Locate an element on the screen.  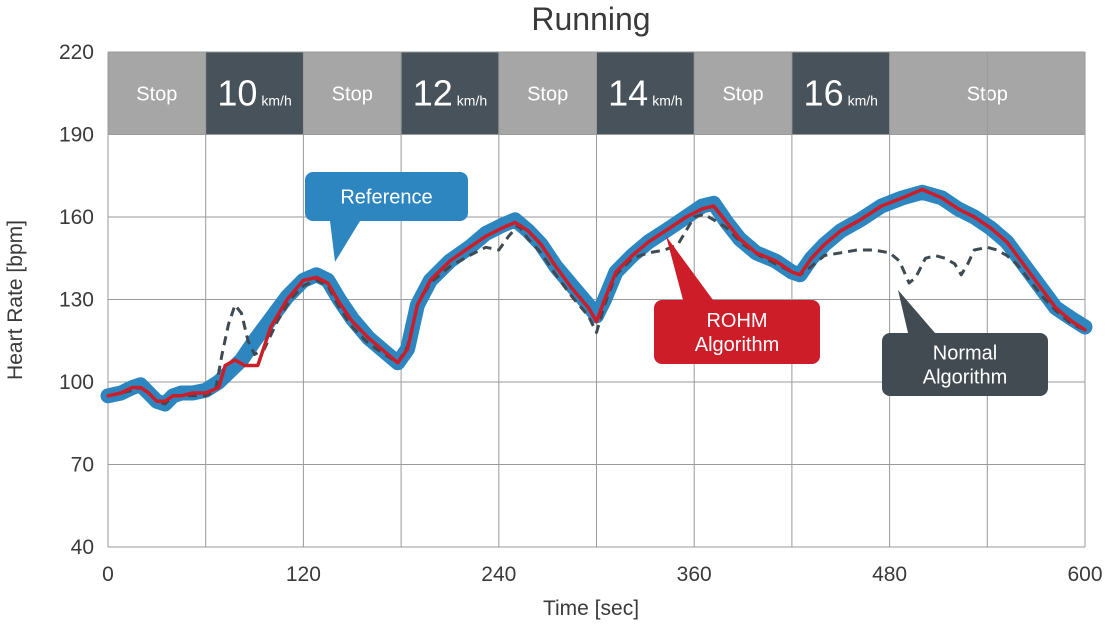
phase-speed-label: 10 km/h is located at coordinates (254, 92).